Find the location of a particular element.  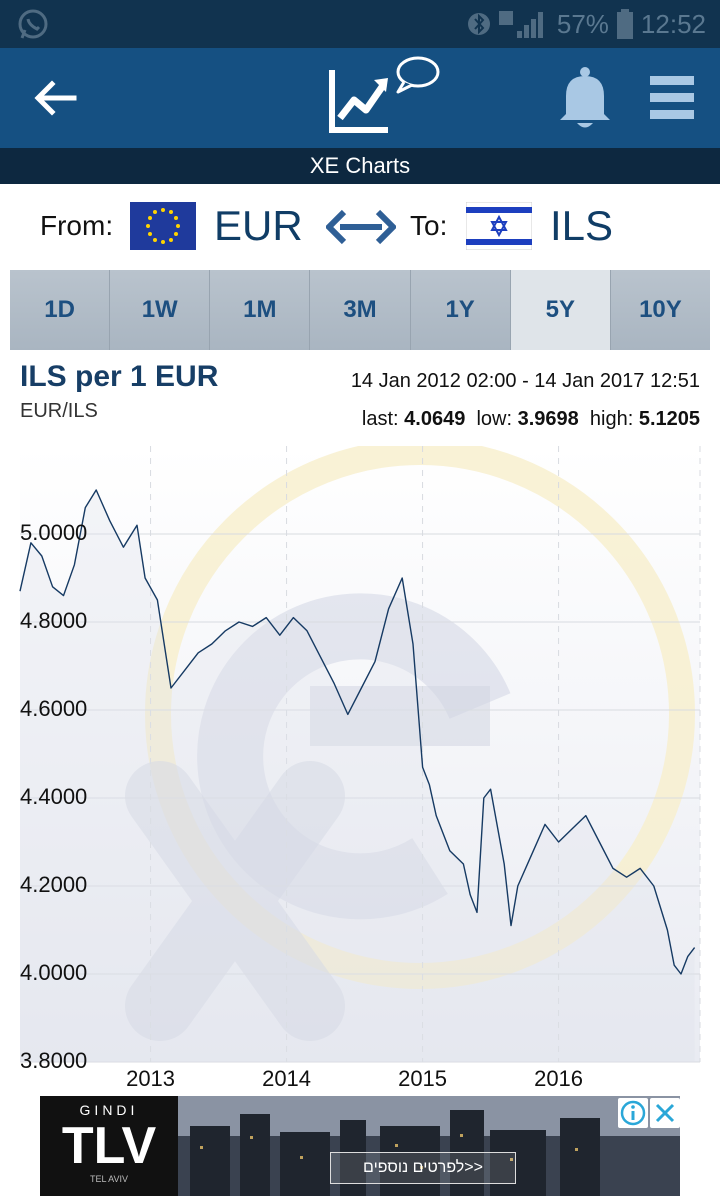

chart-stats: last: 4.0649 low: 3.9698 high: 5.1205 is located at coordinates (531, 419).